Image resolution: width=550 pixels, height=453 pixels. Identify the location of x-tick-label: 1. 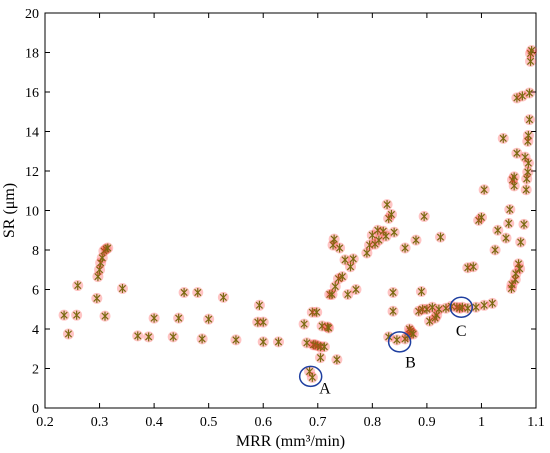
(481, 422).